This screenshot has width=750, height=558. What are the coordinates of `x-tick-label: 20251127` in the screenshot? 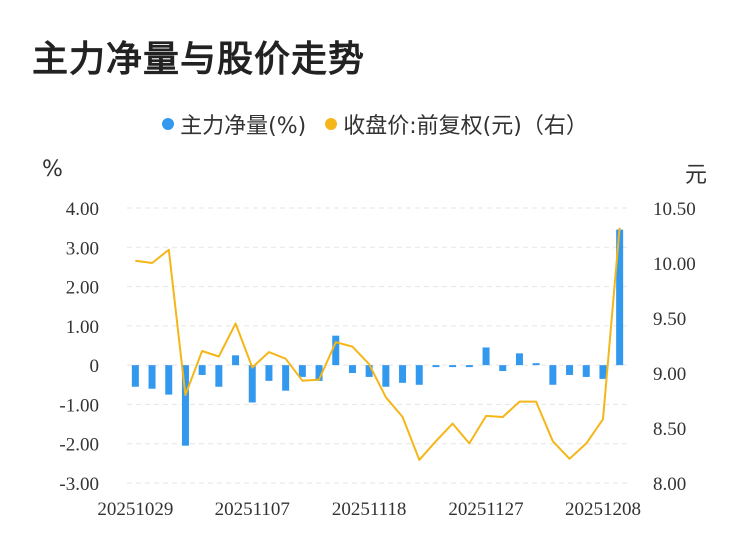 It's located at (485, 509).